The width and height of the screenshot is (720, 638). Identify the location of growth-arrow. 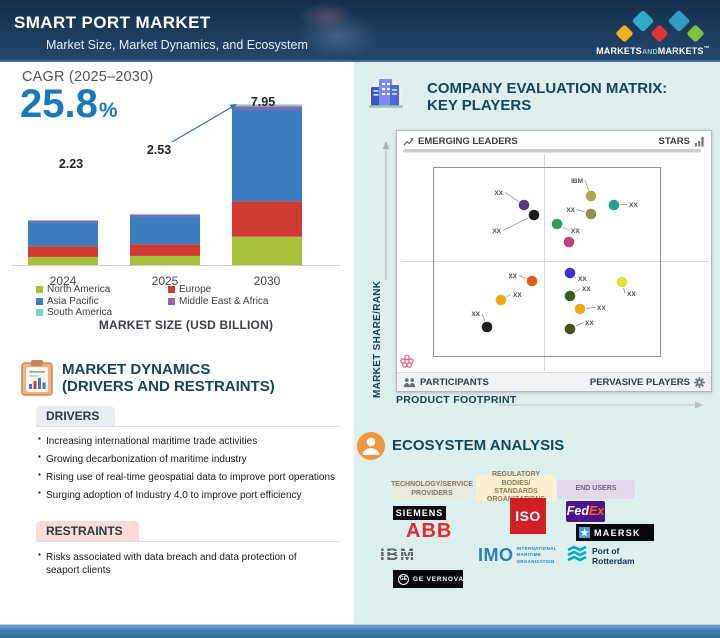
(201, 124).